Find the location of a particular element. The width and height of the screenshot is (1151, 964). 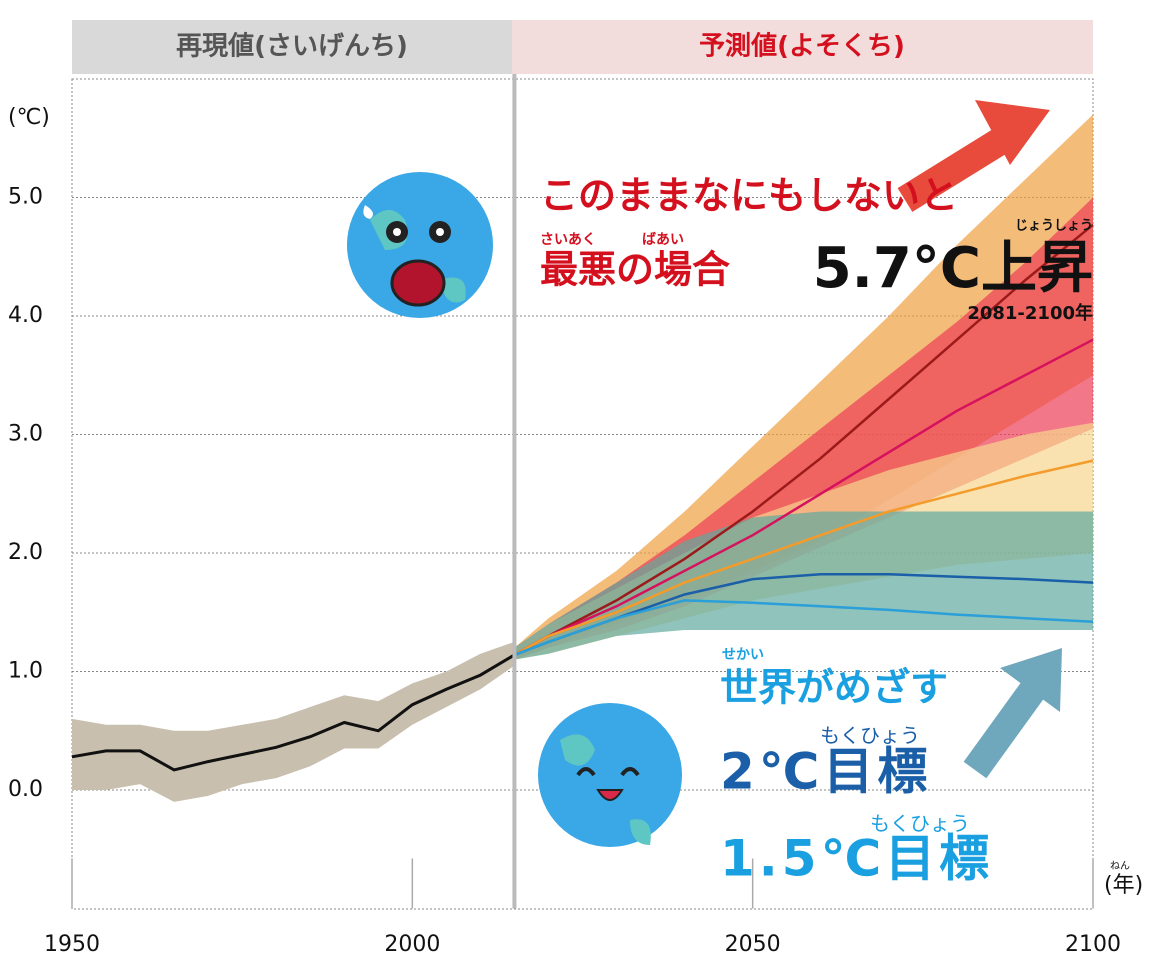

ruby: じょうしょう is located at coordinates (1054, 226).